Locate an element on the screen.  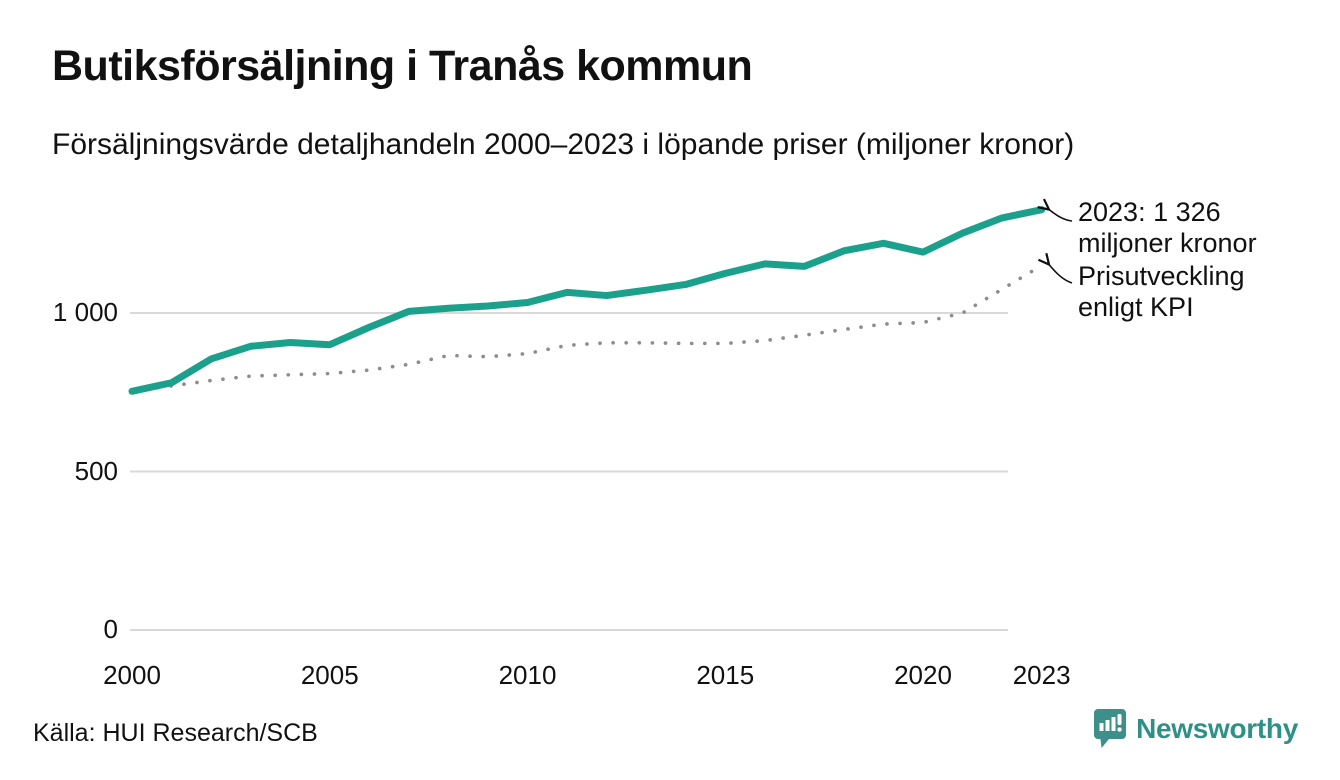
y-tick-label-0: 0 is located at coordinates (110, 629).